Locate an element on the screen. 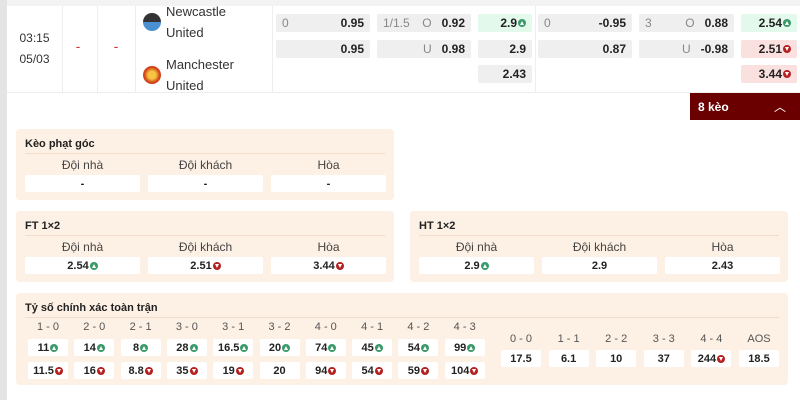 This screenshot has width=800, height=400. score-odds-draw: 17.5 is located at coordinates (521, 358).